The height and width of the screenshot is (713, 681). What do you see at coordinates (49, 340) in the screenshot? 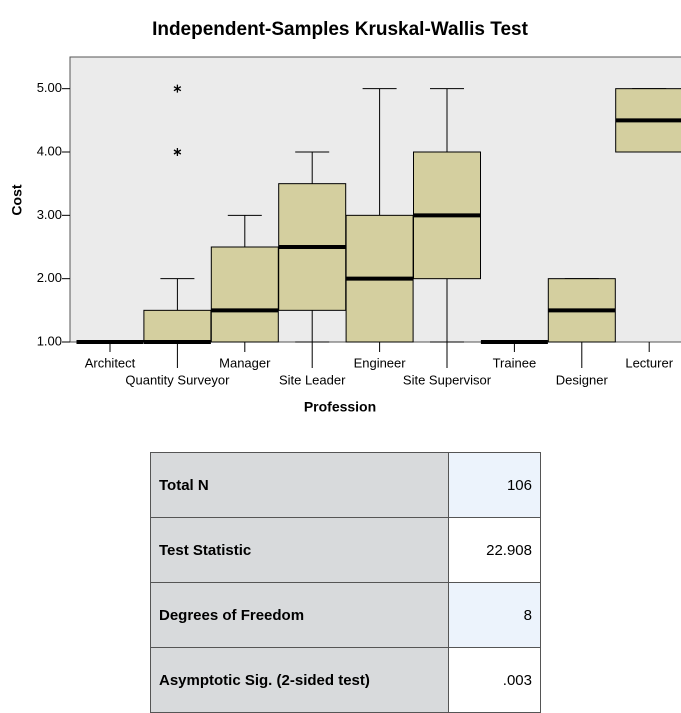
I see `y-tick-label: 1.00` at bounding box center [49, 340].